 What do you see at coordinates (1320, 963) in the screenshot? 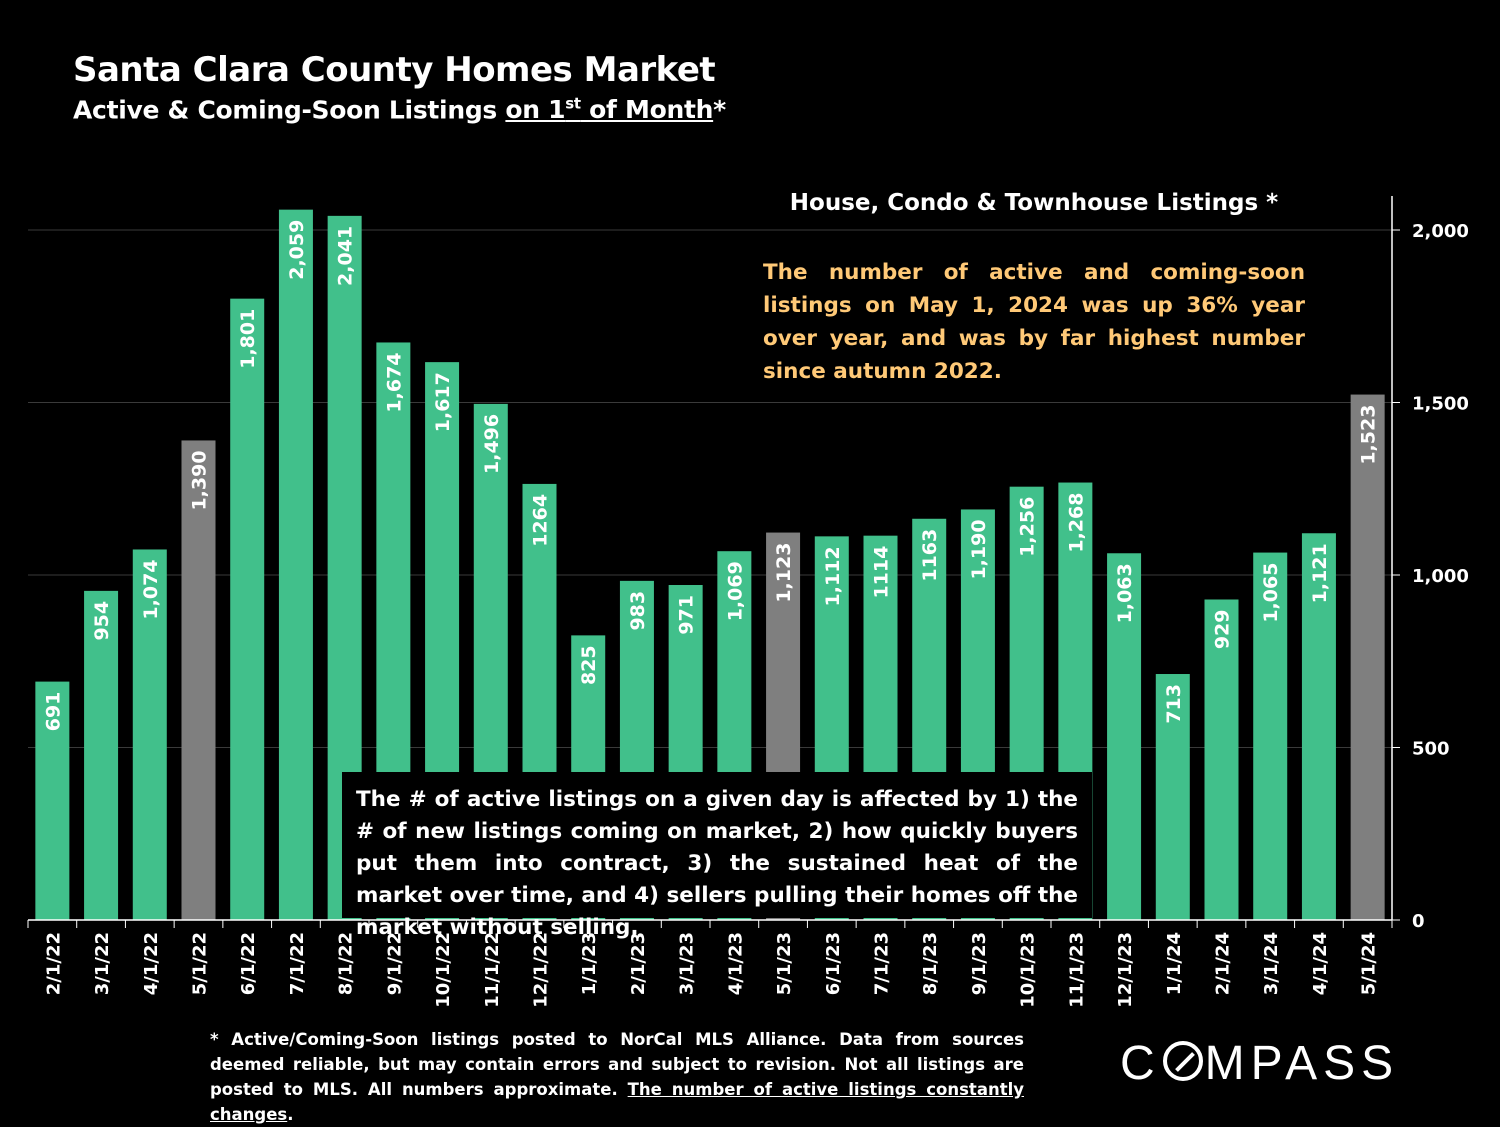
I see `x-tick-label: 4/1/24` at bounding box center [1320, 963].